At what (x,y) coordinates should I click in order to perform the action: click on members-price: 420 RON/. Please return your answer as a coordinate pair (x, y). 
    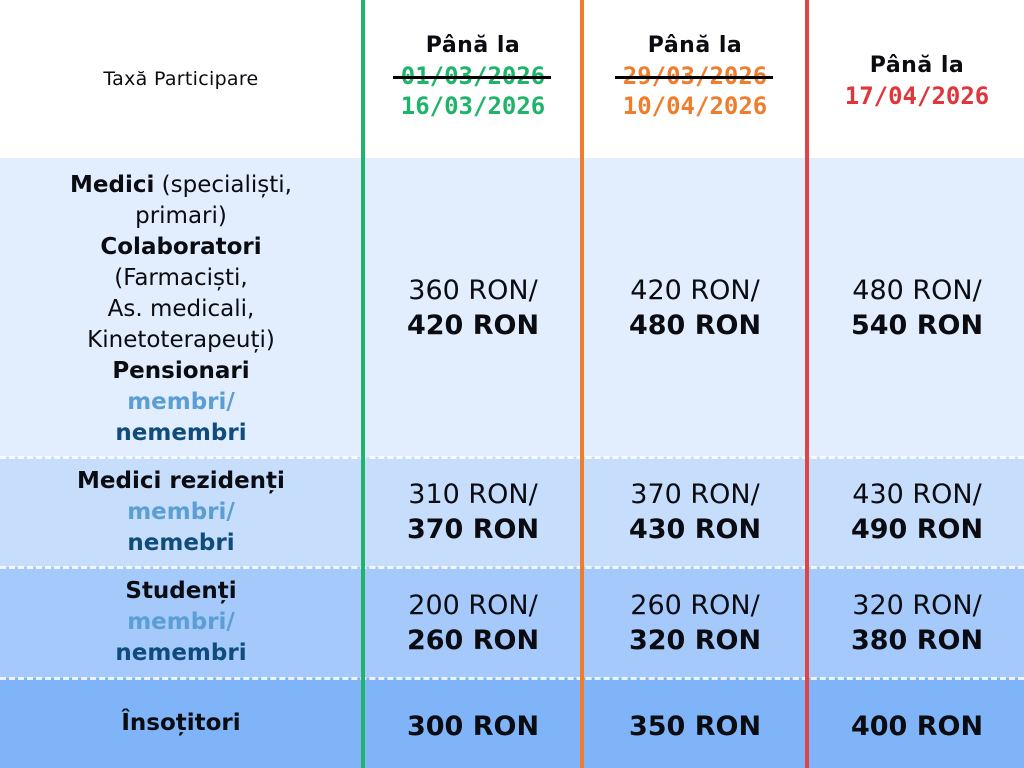
    Looking at the image, I should click on (695, 290).